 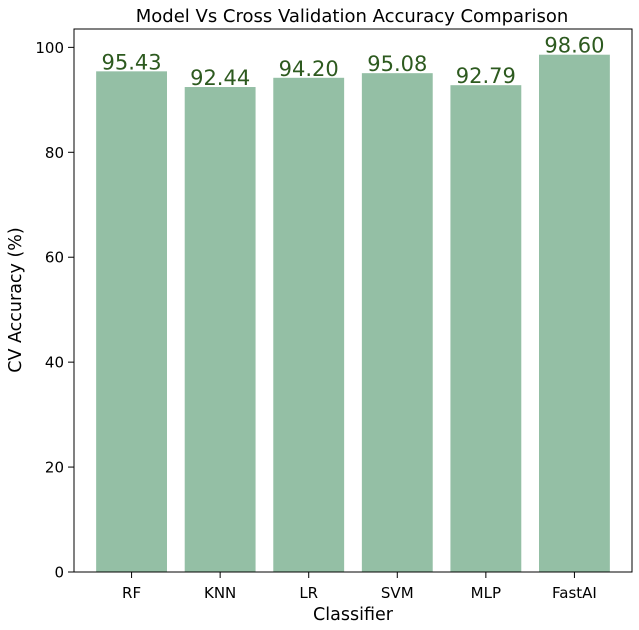 I want to click on x-tick-label-knn: KNN, so click(x=220, y=593).